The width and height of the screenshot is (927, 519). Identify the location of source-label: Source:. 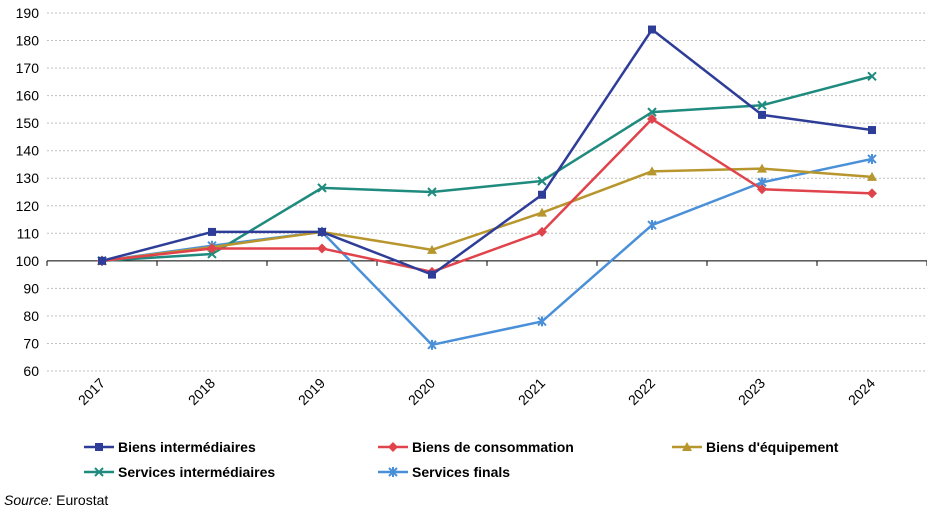
(28, 500).